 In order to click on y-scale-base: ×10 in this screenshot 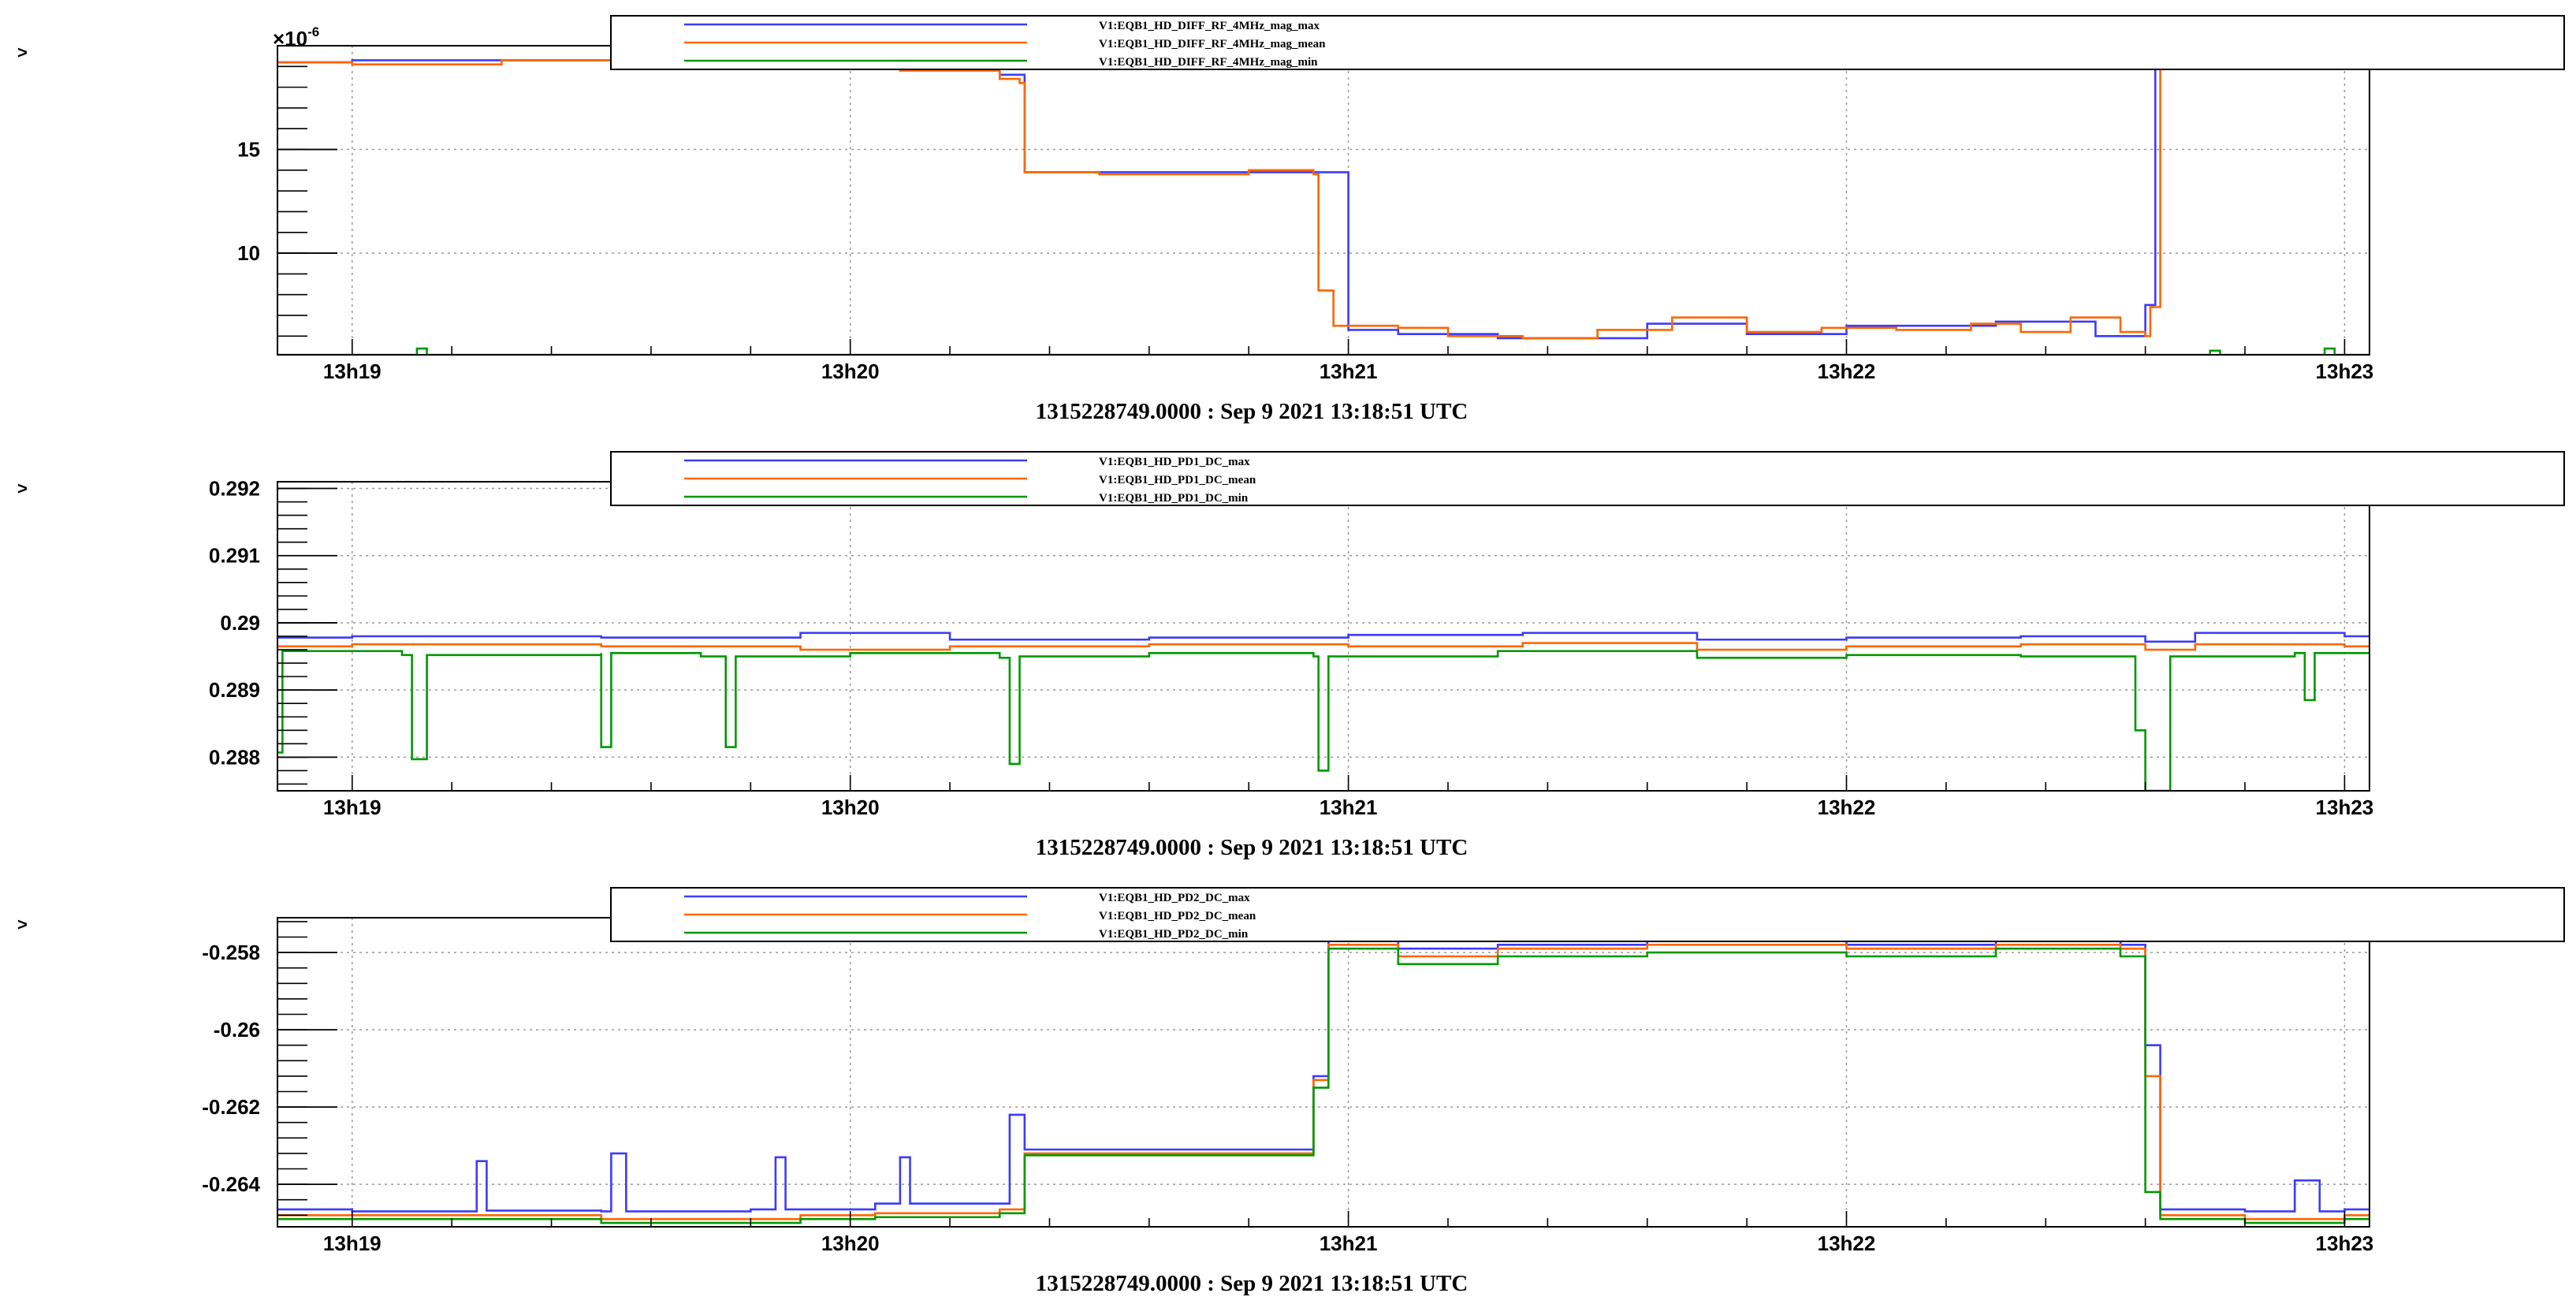, I will do `click(290, 38)`.